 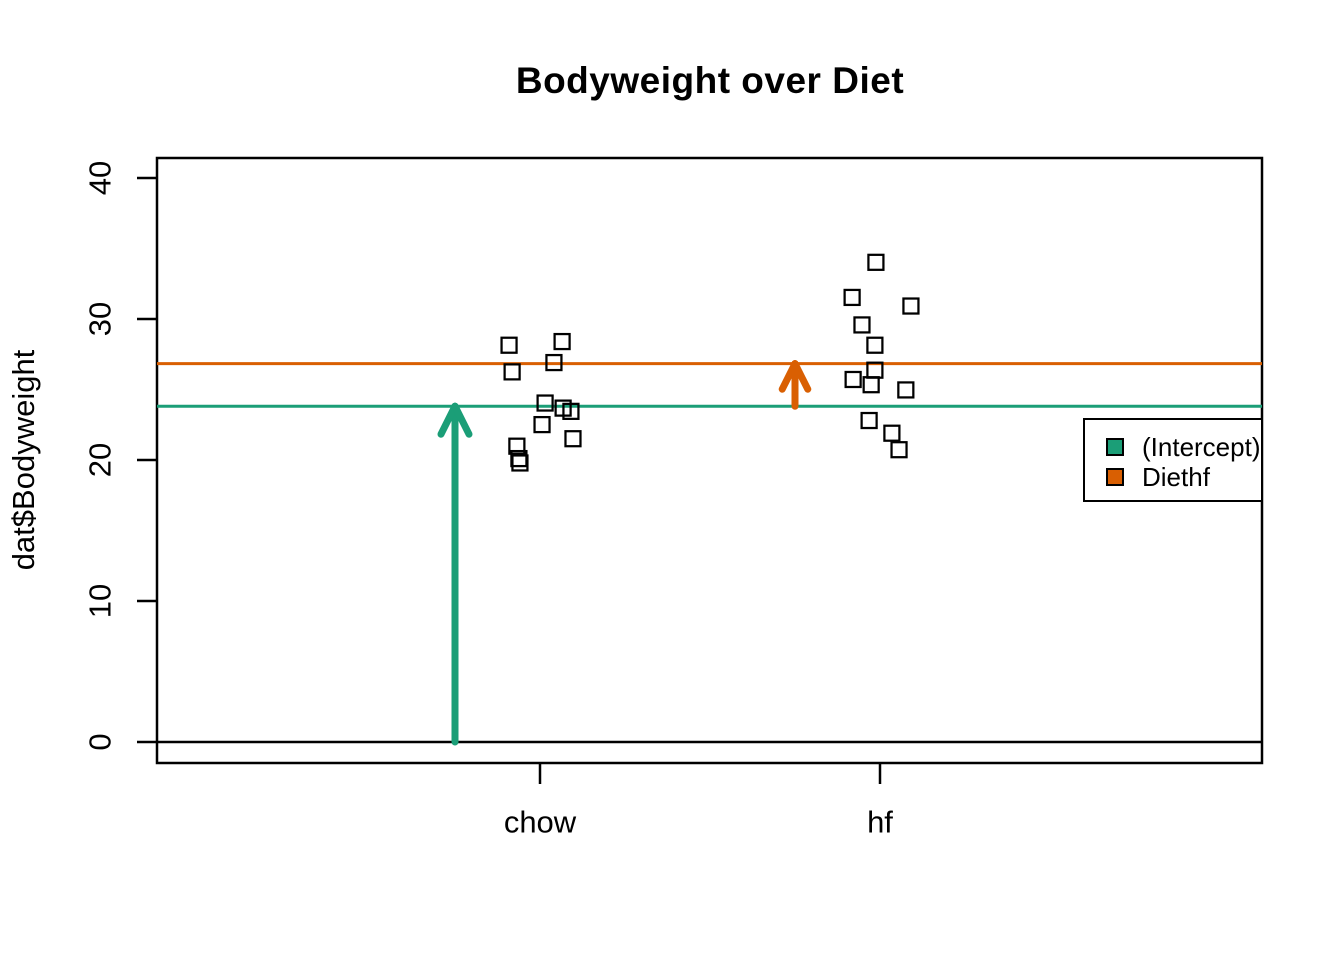 What do you see at coordinates (880, 822) in the screenshot?
I see `x-category-label: hf` at bounding box center [880, 822].